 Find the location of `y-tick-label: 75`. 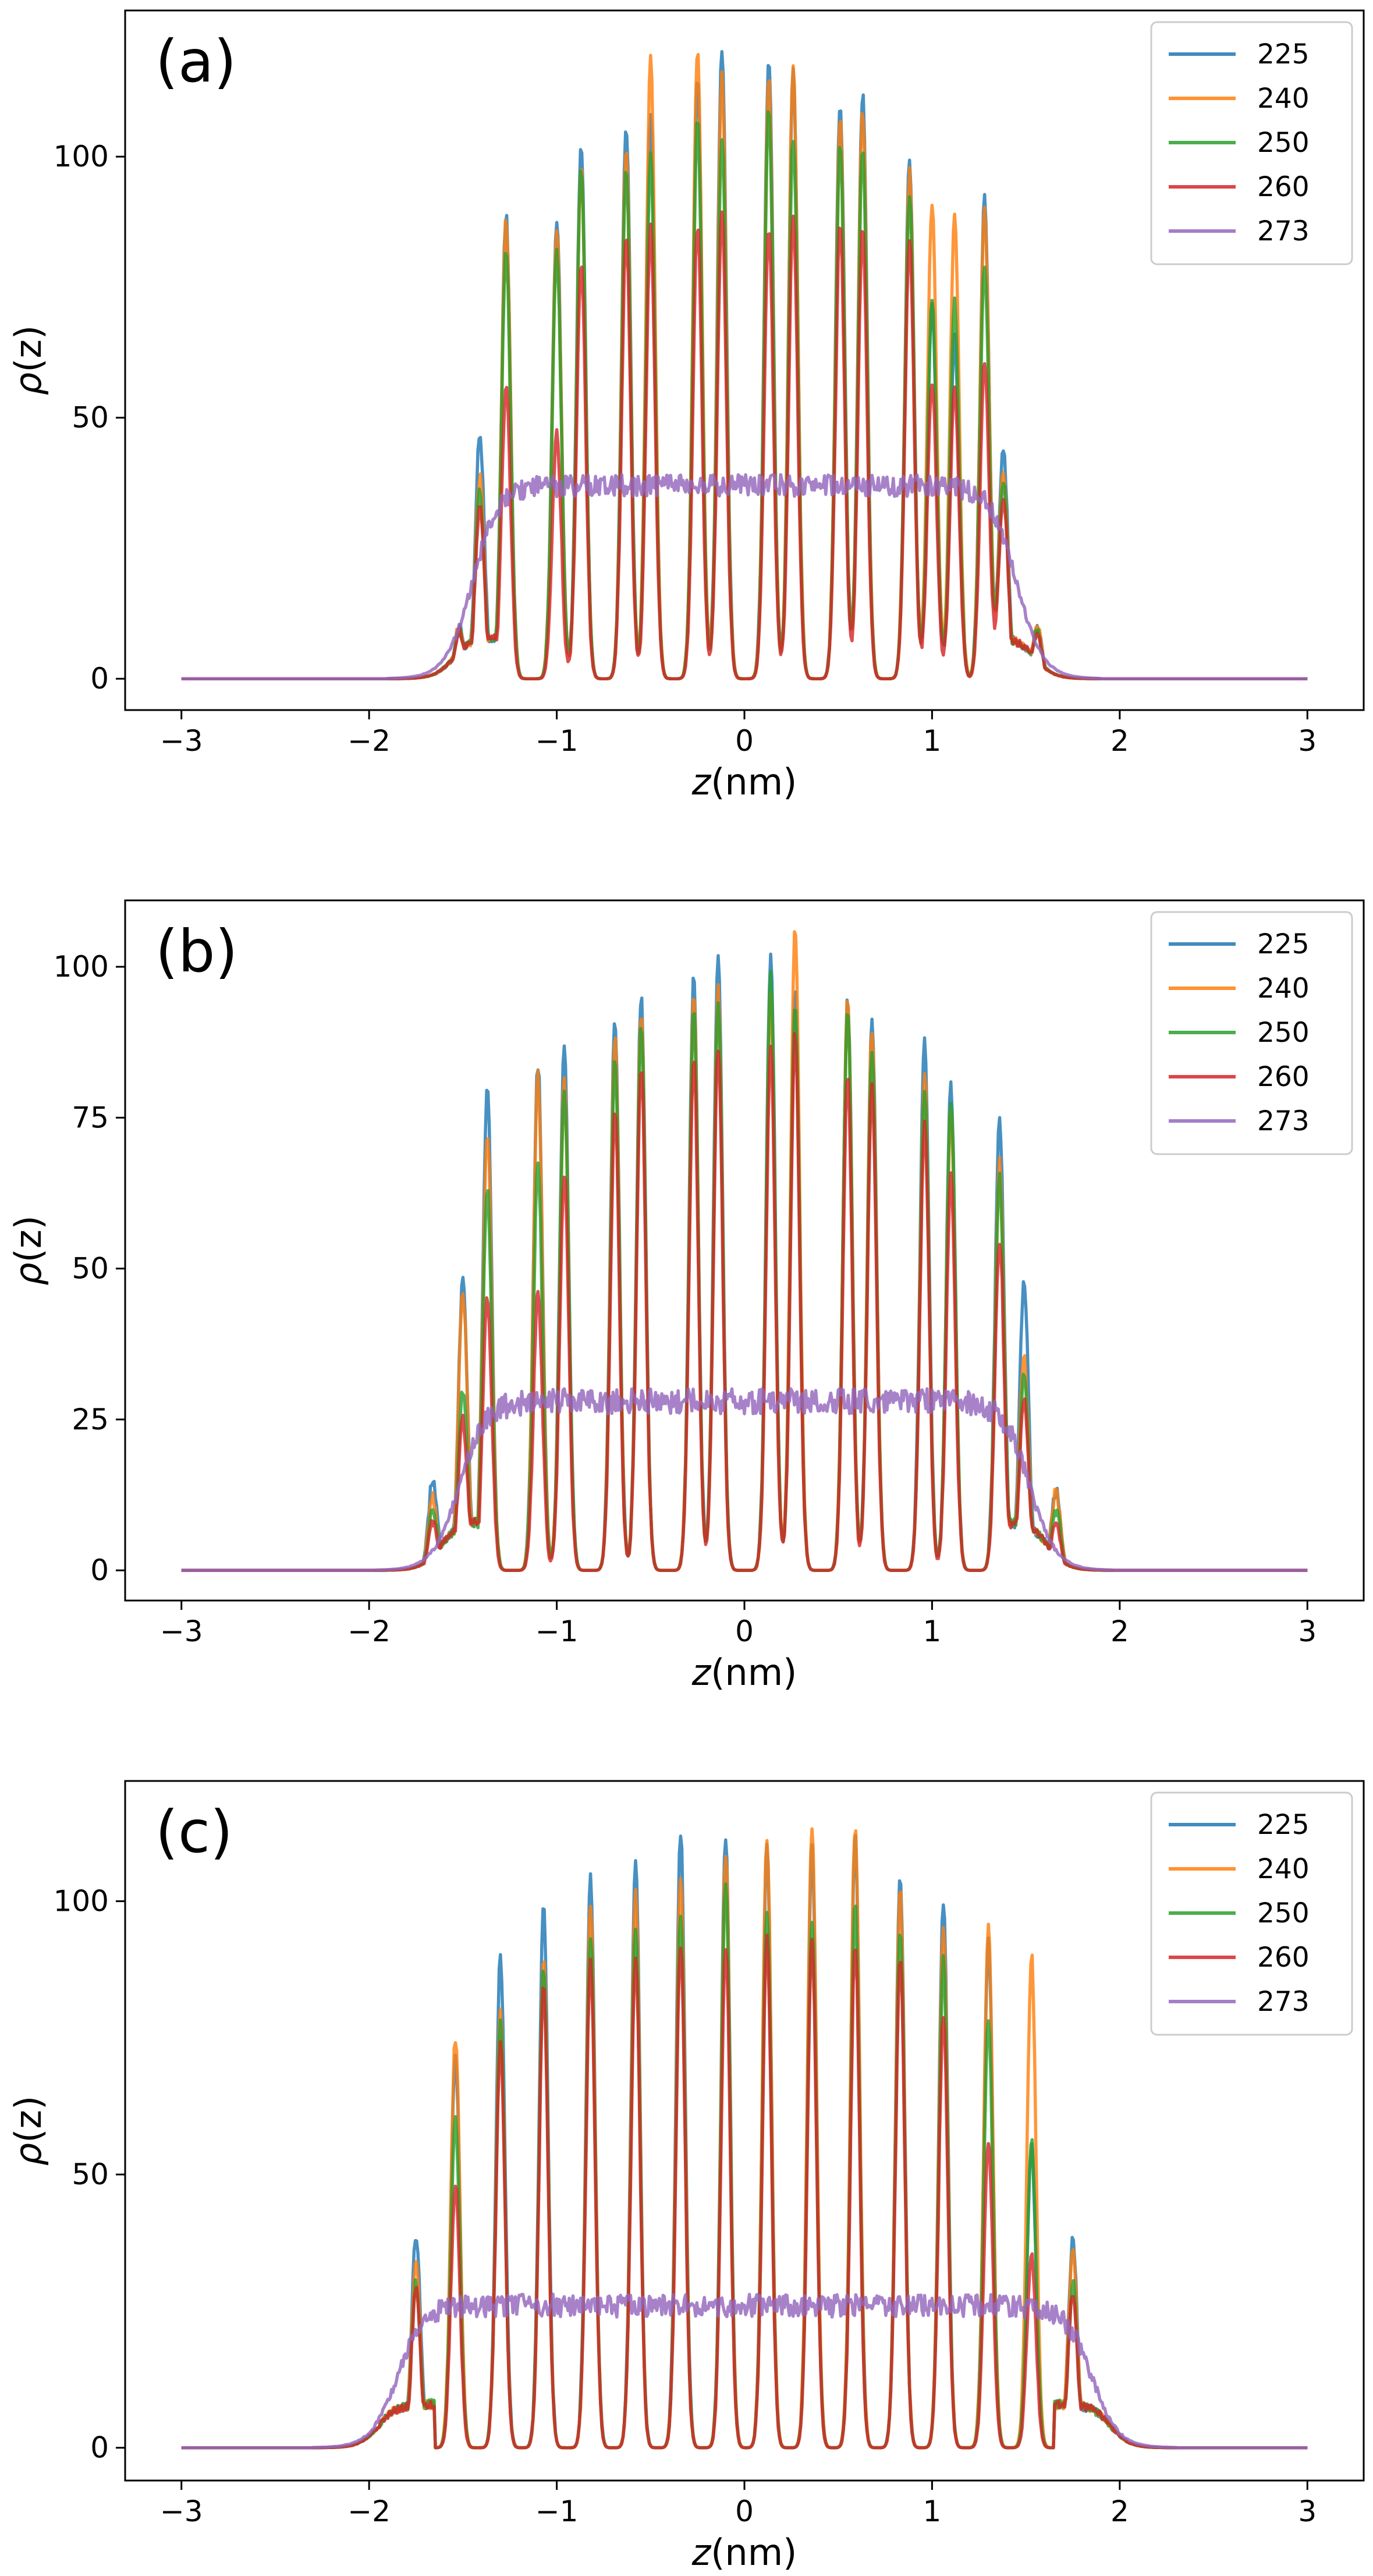

y-tick-label: 75 is located at coordinates (90, 1117).